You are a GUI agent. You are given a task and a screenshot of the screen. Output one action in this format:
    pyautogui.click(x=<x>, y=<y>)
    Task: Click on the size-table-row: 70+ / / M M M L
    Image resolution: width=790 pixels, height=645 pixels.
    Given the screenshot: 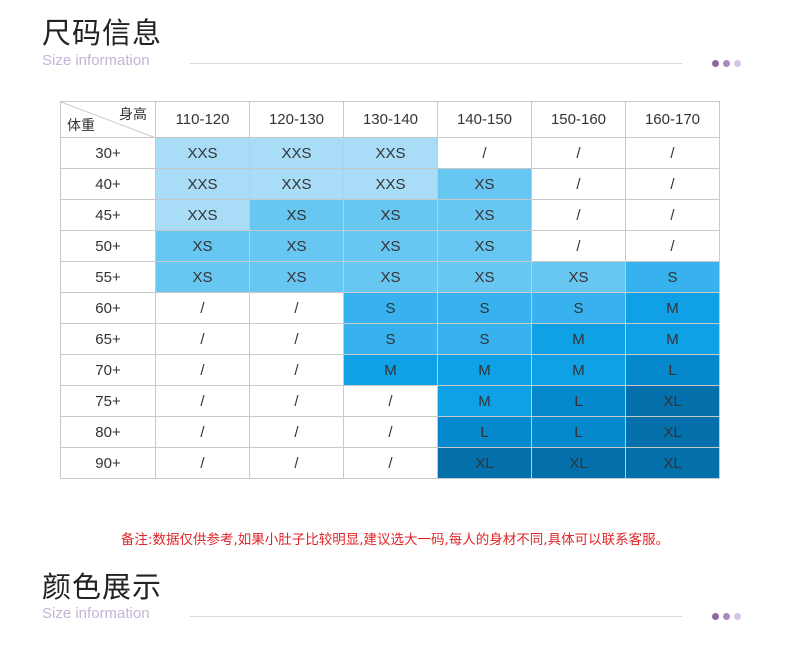 What is the action you would take?
    pyautogui.click(x=390, y=370)
    